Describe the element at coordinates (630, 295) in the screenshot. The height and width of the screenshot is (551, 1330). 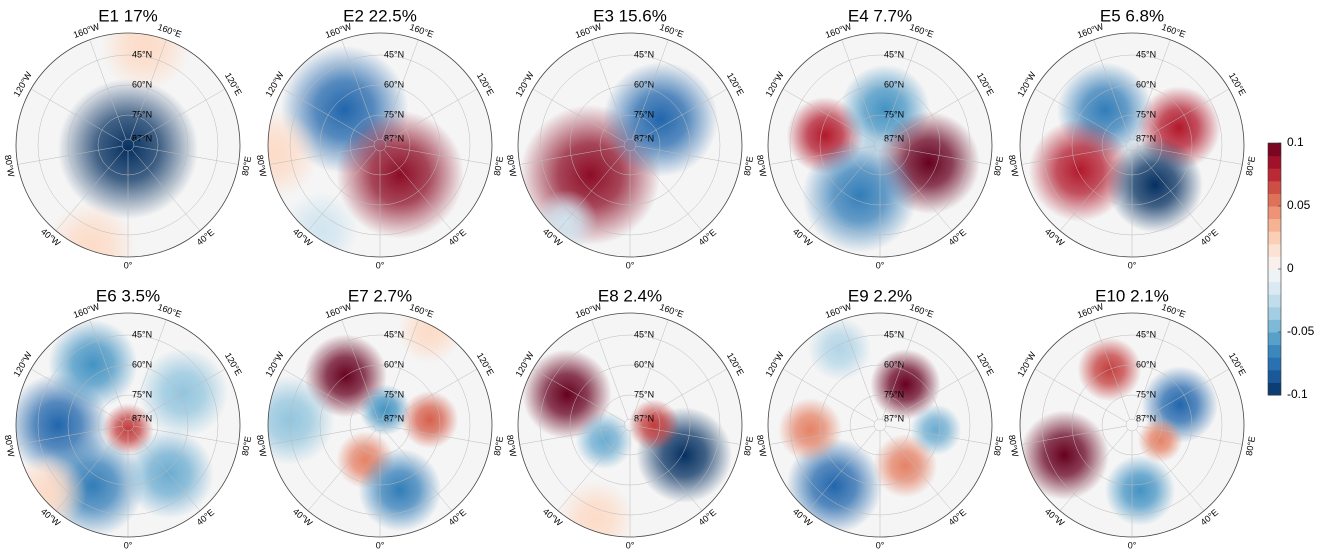
I see `panel-title: E8 2.4%` at that location.